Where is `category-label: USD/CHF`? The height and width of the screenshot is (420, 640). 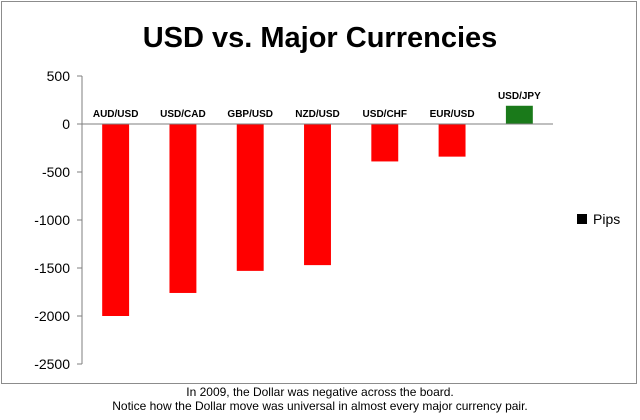 category-label: USD/CHF is located at coordinates (385, 114).